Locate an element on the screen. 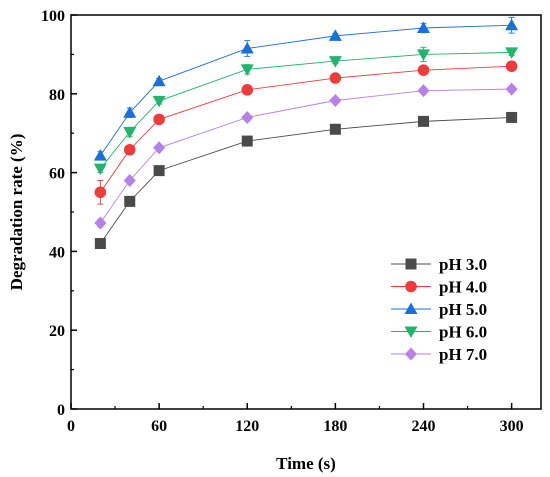  x-tick-label: 300 is located at coordinates (512, 426).